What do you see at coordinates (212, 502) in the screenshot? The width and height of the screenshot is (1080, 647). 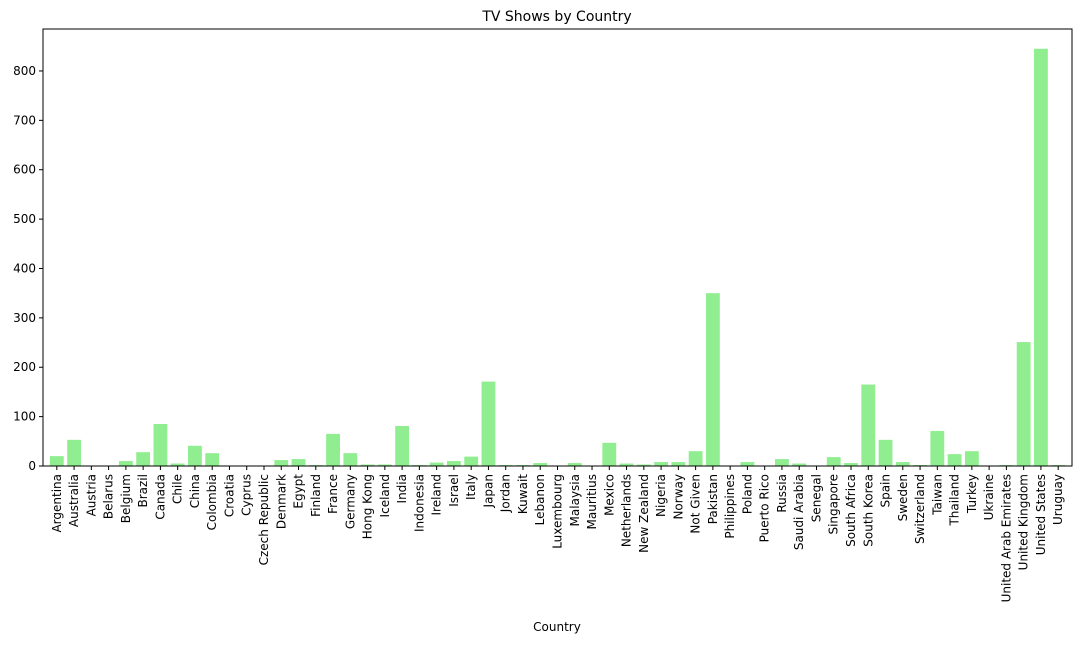 I see `x-tick-label: Colombia` at bounding box center [212, 502].